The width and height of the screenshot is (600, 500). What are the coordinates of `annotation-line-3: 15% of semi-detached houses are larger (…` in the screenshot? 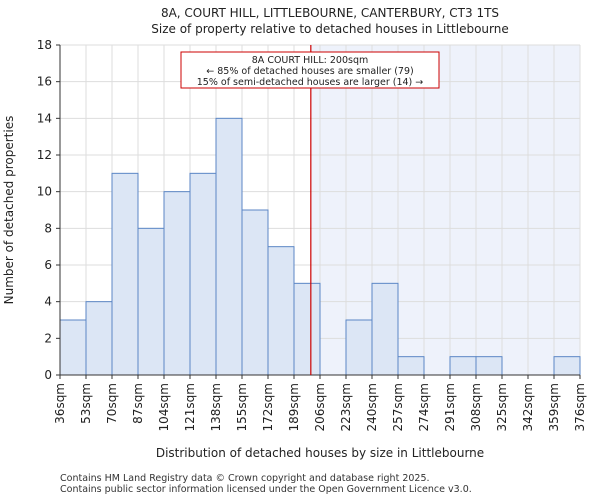 It's located at (310, 82).